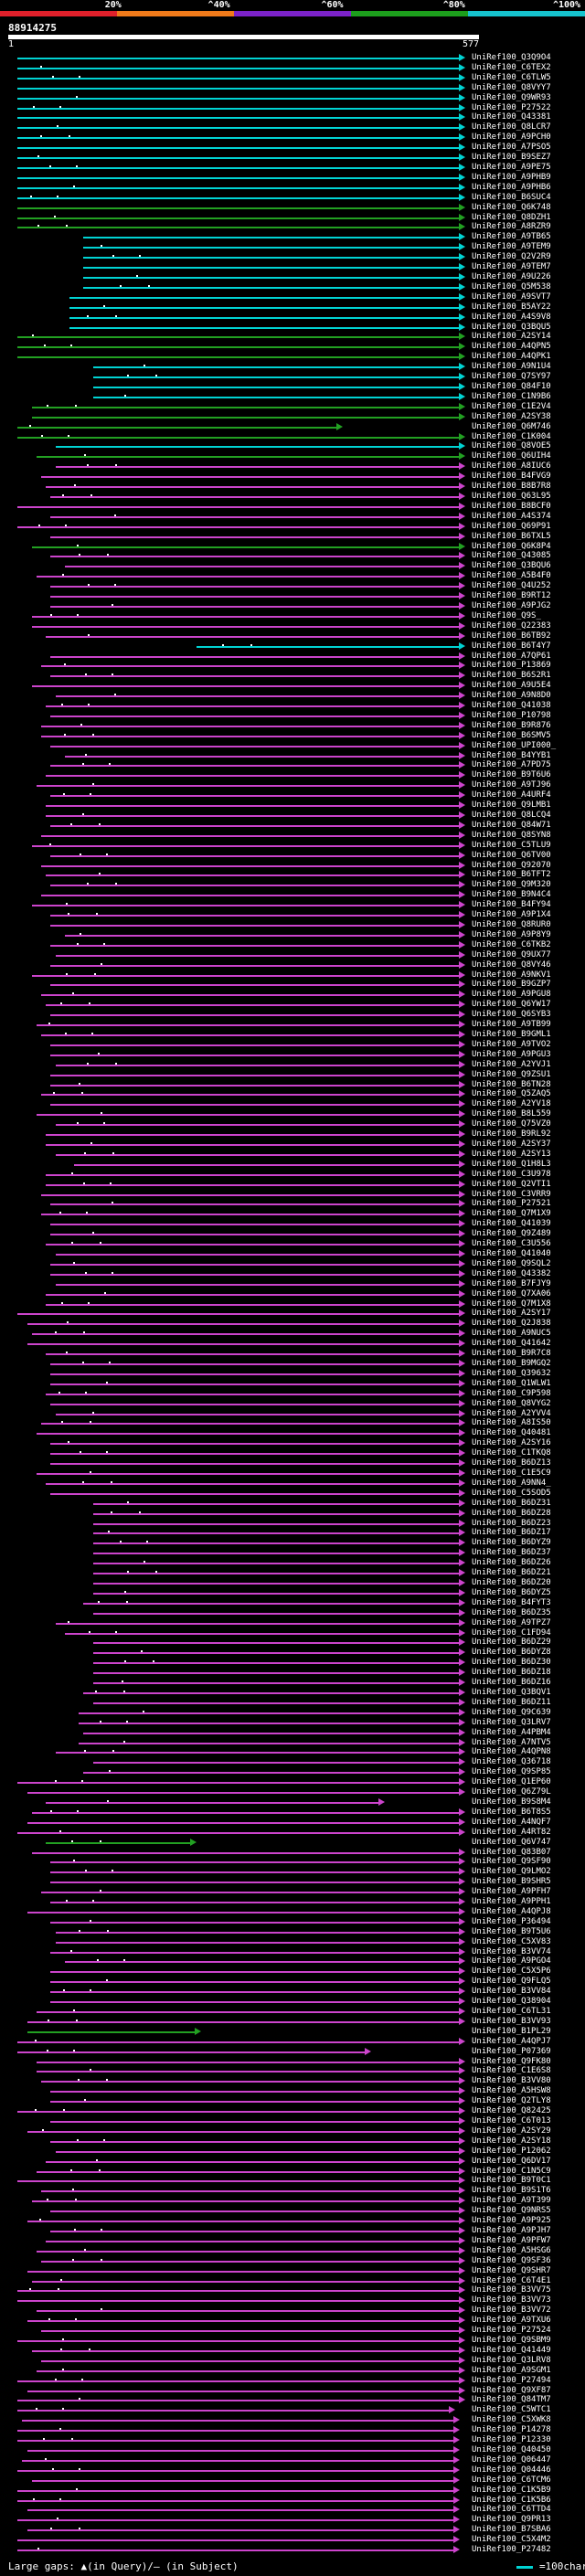 This screenshot has height=2576, width=585. Describe the element at coordinates (293, 198) in the screenshot. I see `hit-row: UniRef100_B6SUC4` at that location.